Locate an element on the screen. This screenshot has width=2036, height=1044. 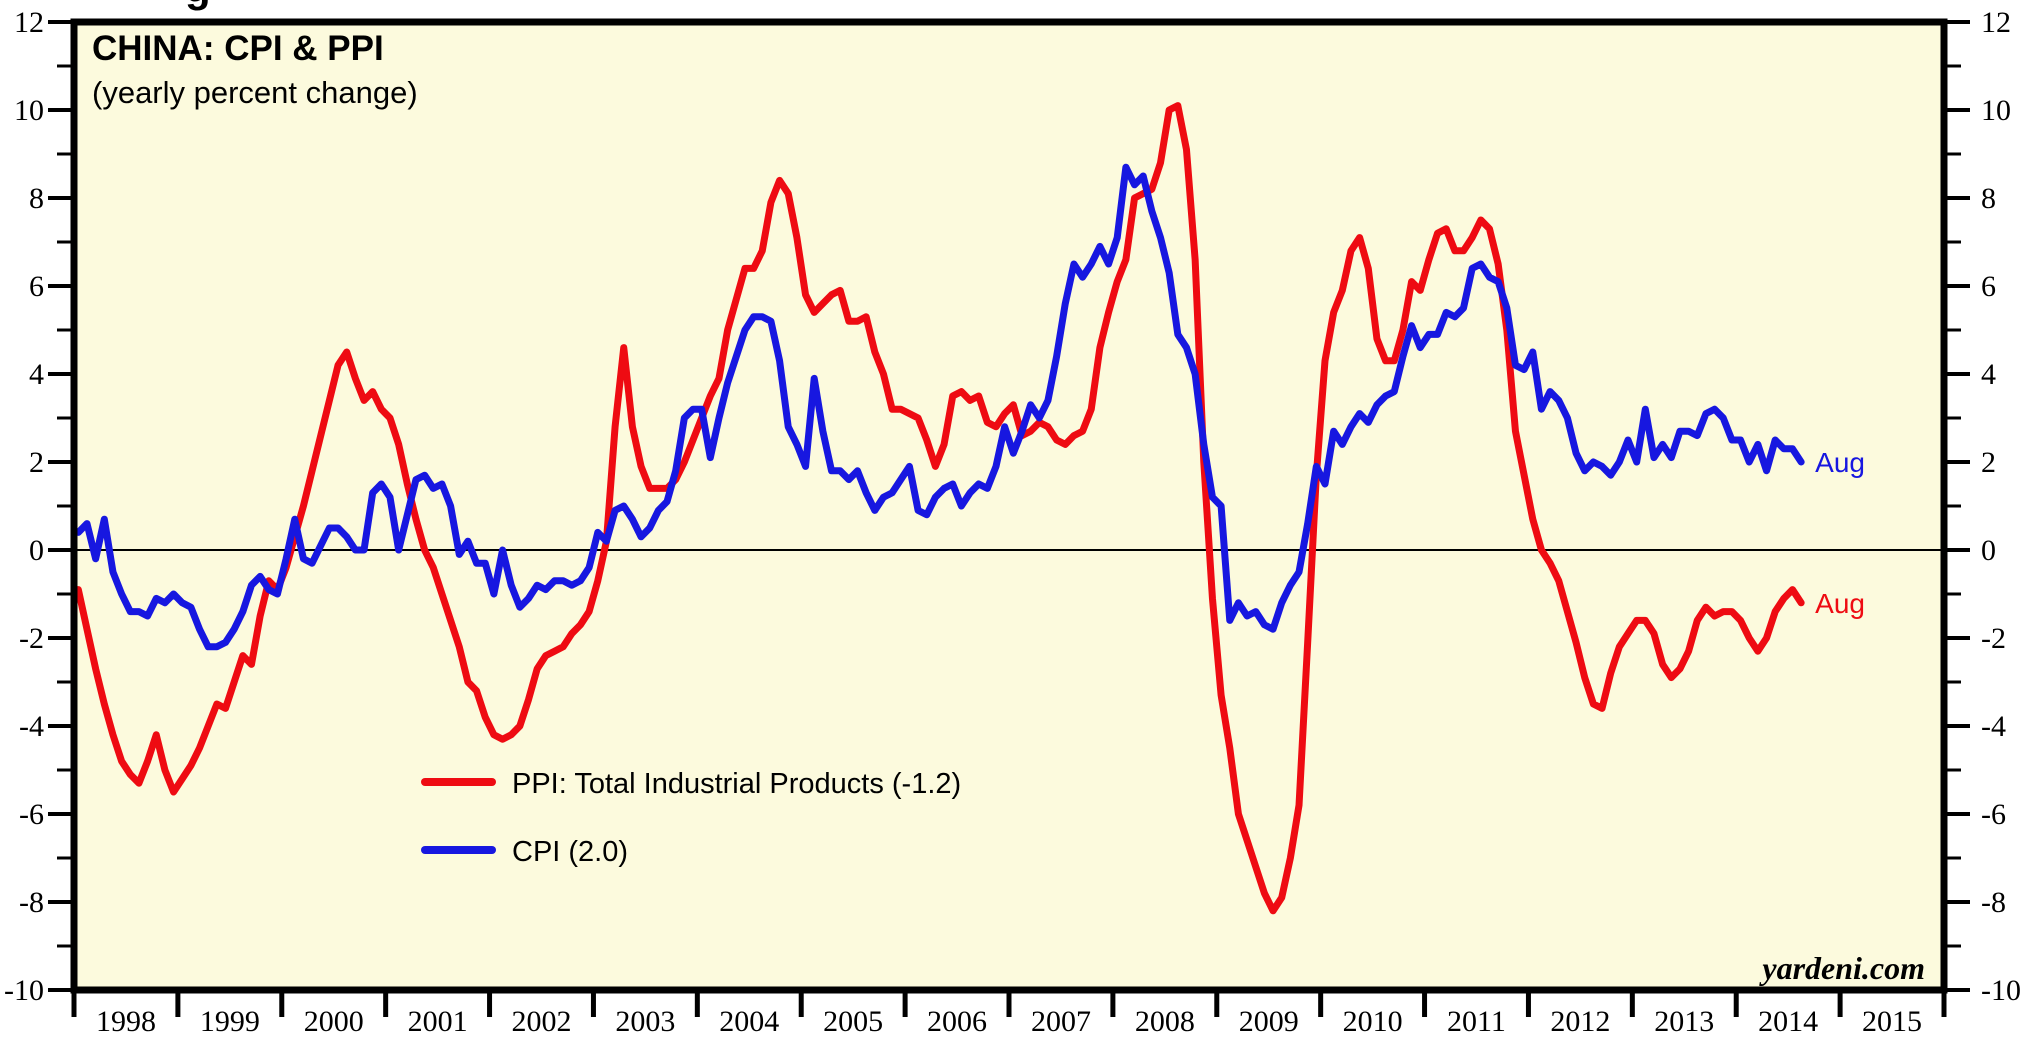
svg-text: 2001 is located at coordinates (438, 1021).